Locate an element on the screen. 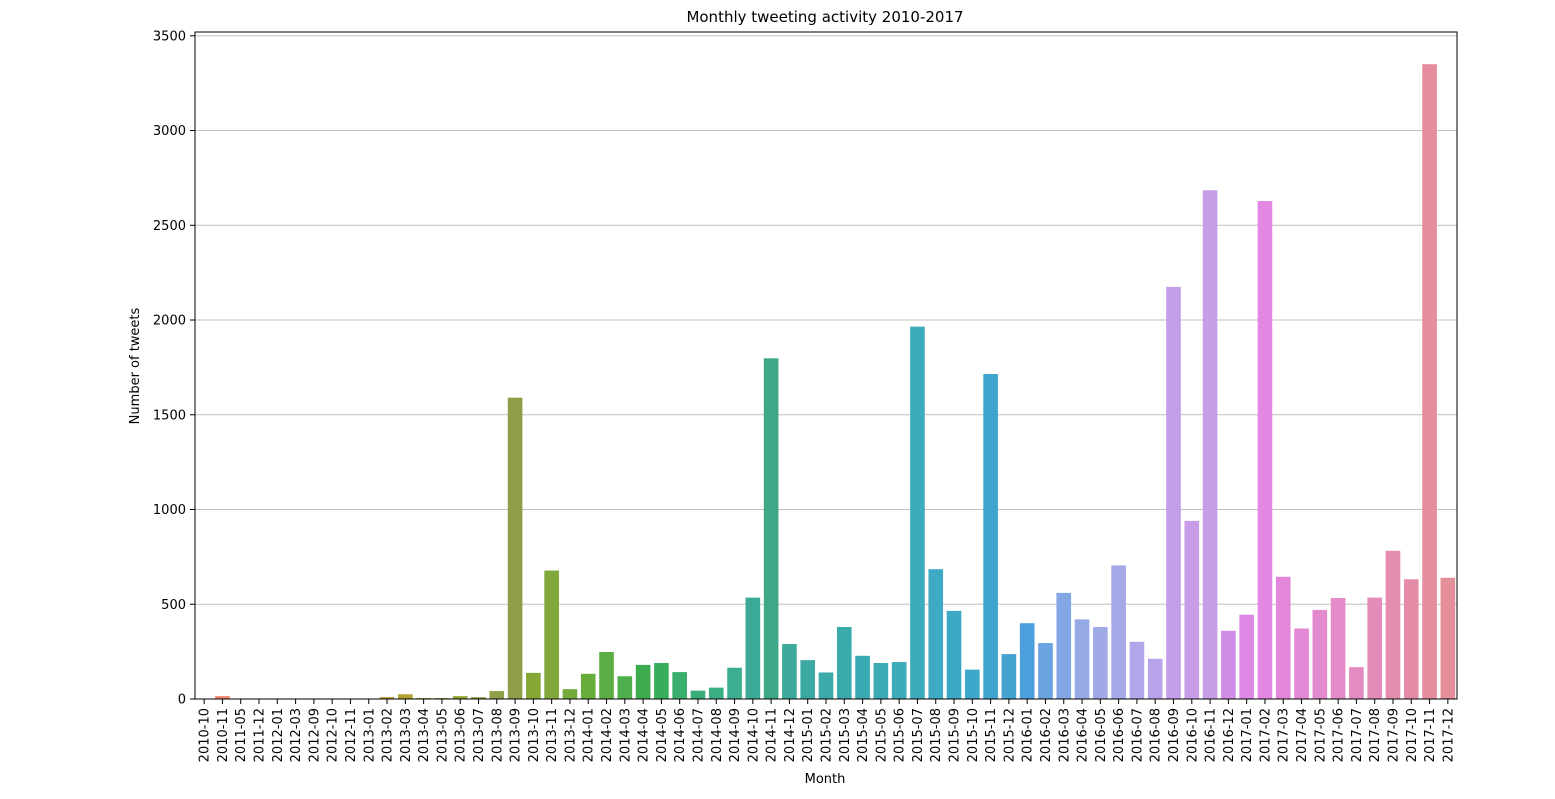 The width and height of the screenshot is (1555, 799). x-tick-label: 2013-02 is located at coordinates (388, 735).